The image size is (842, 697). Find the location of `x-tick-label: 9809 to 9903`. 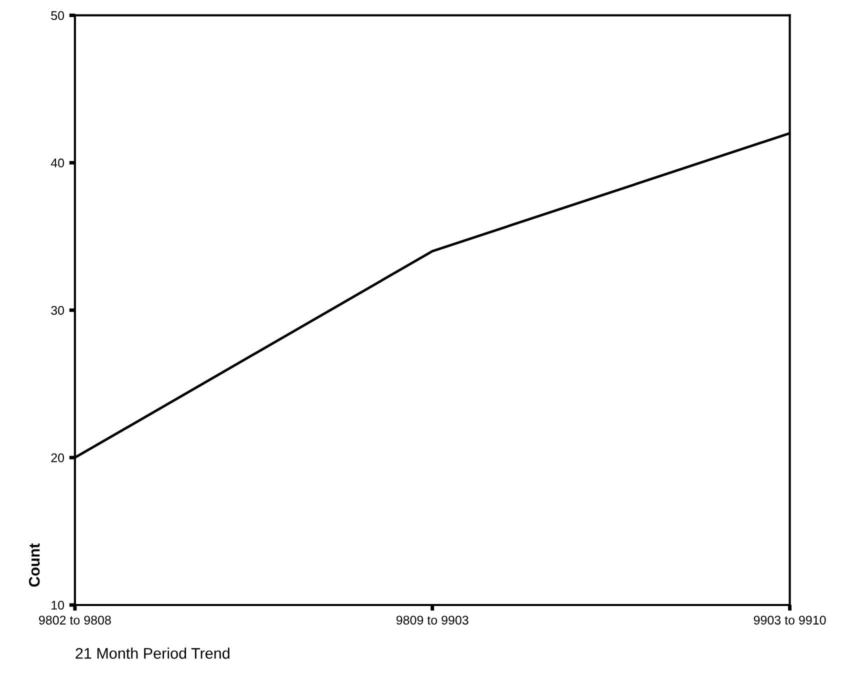

x-tick-label: 9809 to 9903 is located at coordinates (432, 620).